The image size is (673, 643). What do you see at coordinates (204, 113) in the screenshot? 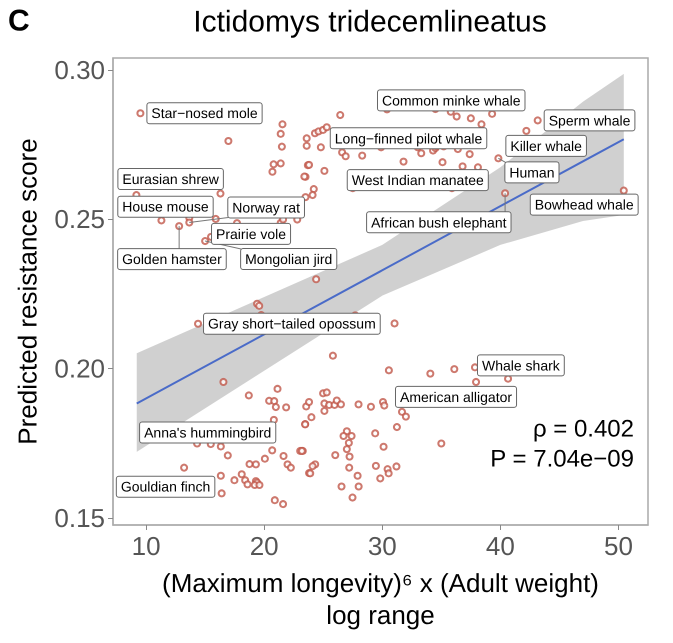
I see `annotation: Star−nosed mole` at bounding box center [204, 113].